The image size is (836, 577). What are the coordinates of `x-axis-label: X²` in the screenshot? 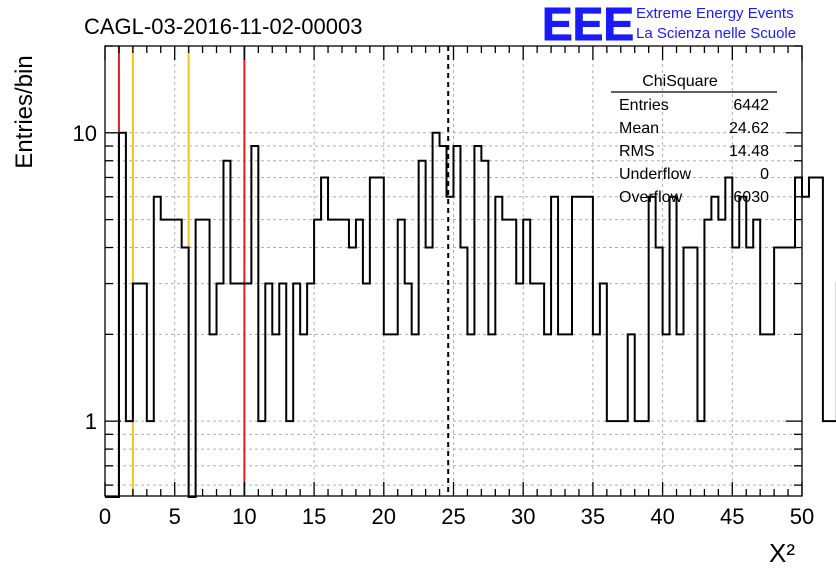 It's located at (782, 553).